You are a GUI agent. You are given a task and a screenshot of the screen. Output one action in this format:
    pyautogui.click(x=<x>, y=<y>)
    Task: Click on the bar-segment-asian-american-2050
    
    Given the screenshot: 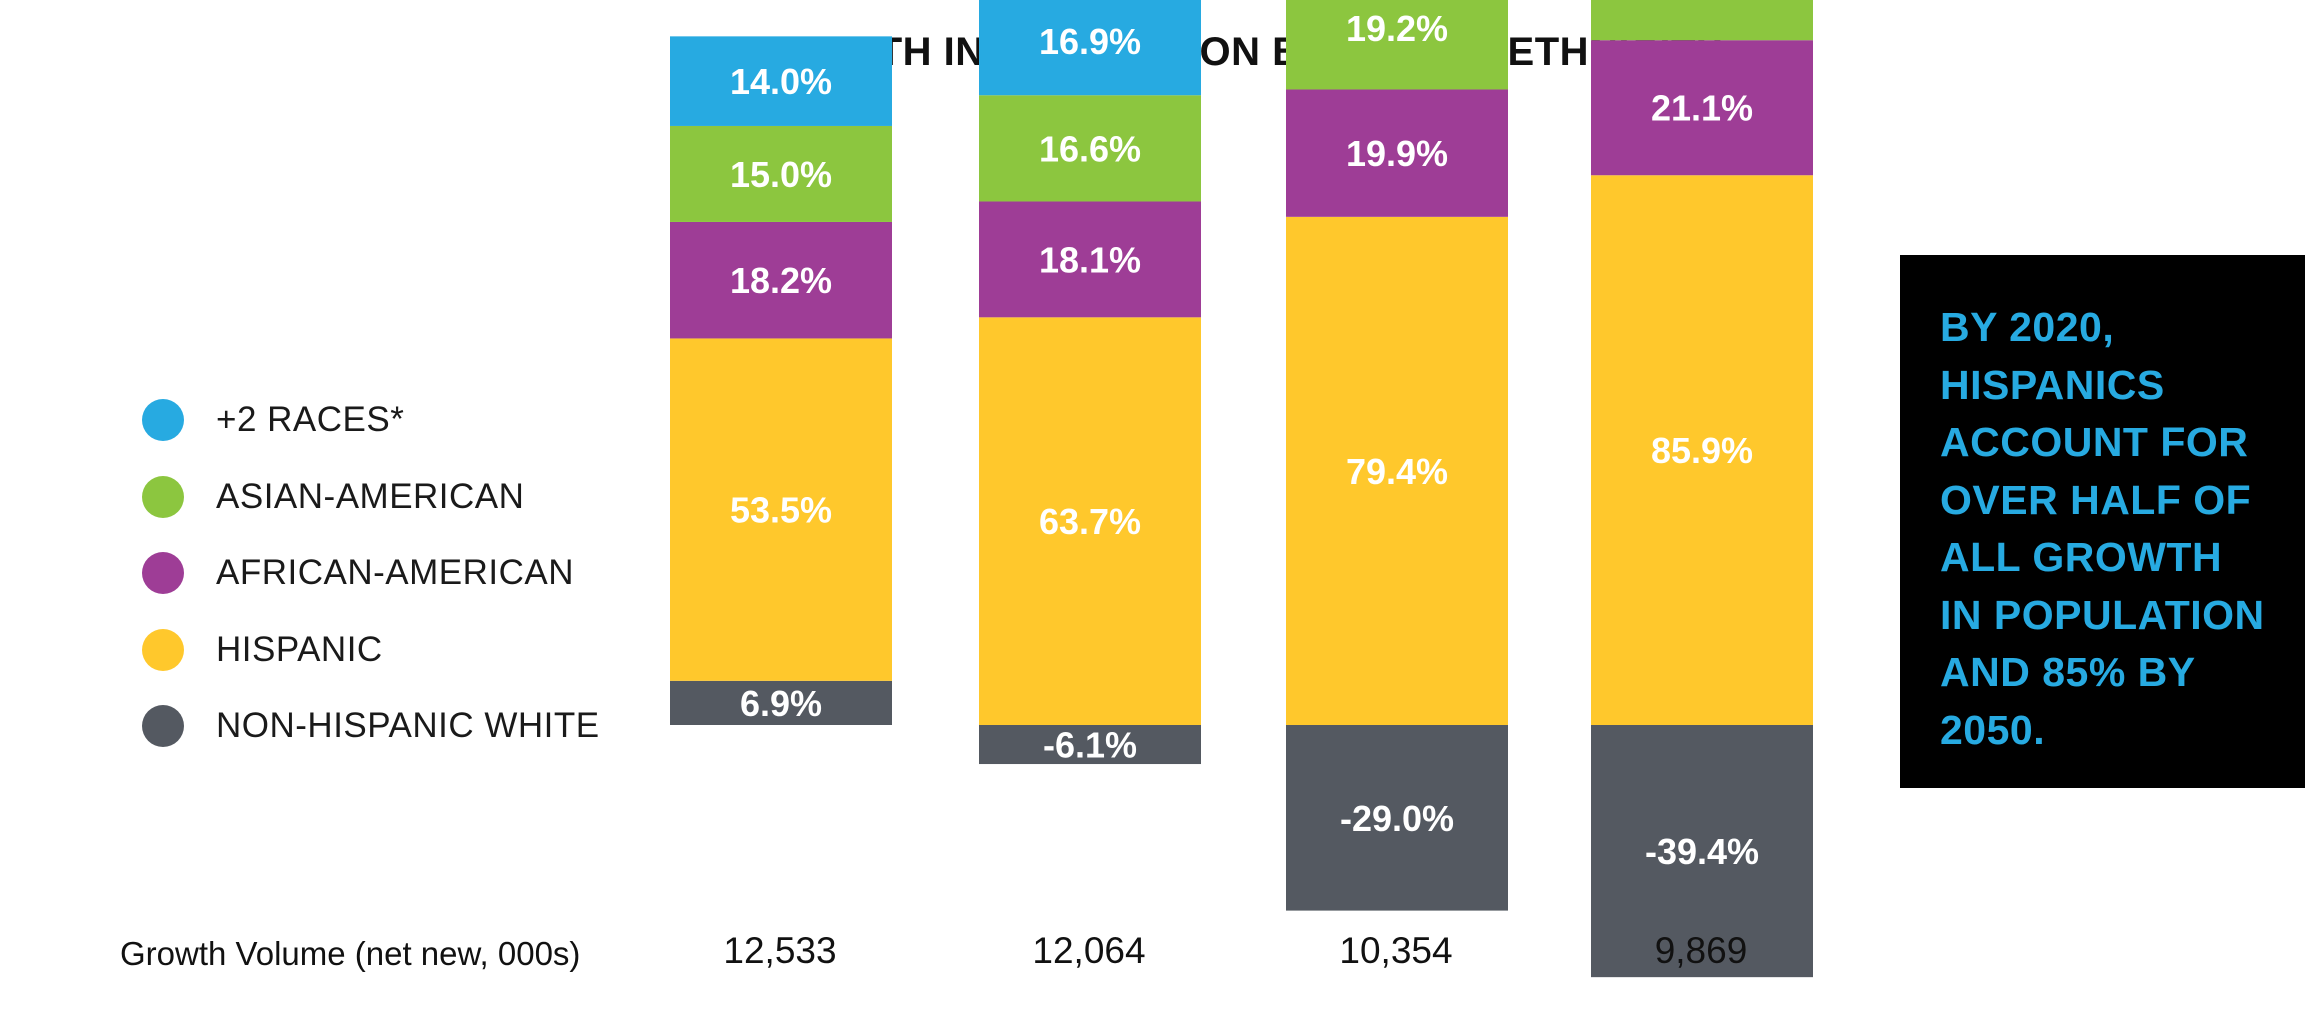 What is the action you would take?
    pyautogui.click(x=1702, y=20)
    